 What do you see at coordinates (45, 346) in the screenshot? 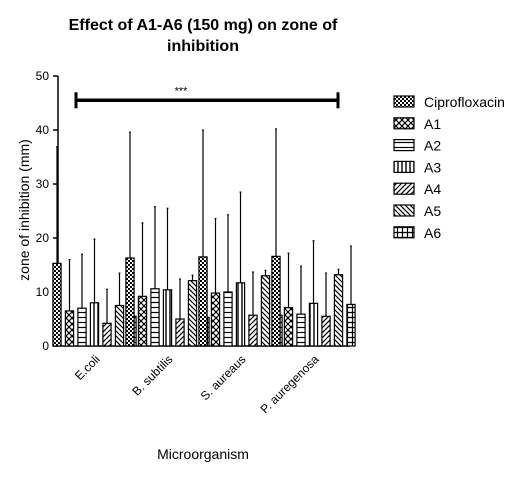
I see `y-tick-label-0: 0` at bounding box center [45, 346].